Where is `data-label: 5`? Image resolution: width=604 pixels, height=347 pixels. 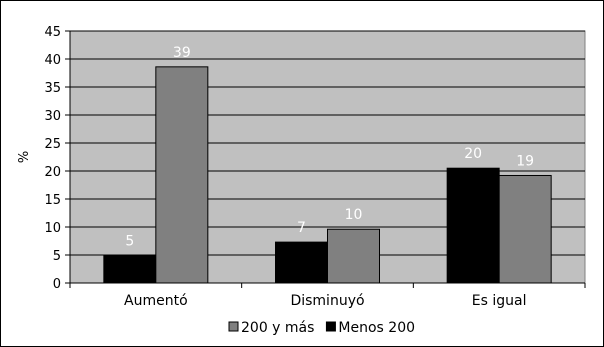
data-label: 5 is located at coordinates (129, 242).